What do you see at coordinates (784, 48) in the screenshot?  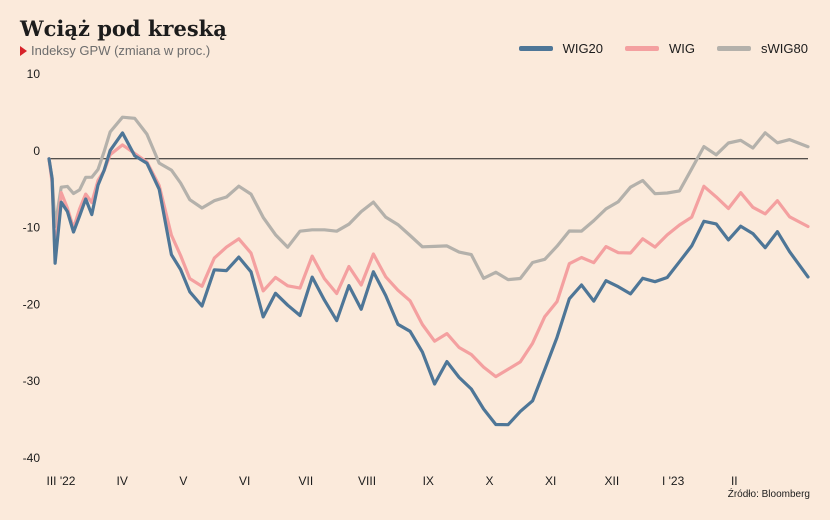 I see `legend-label-swig80: sWIG80` at bounding box center [784, 48].